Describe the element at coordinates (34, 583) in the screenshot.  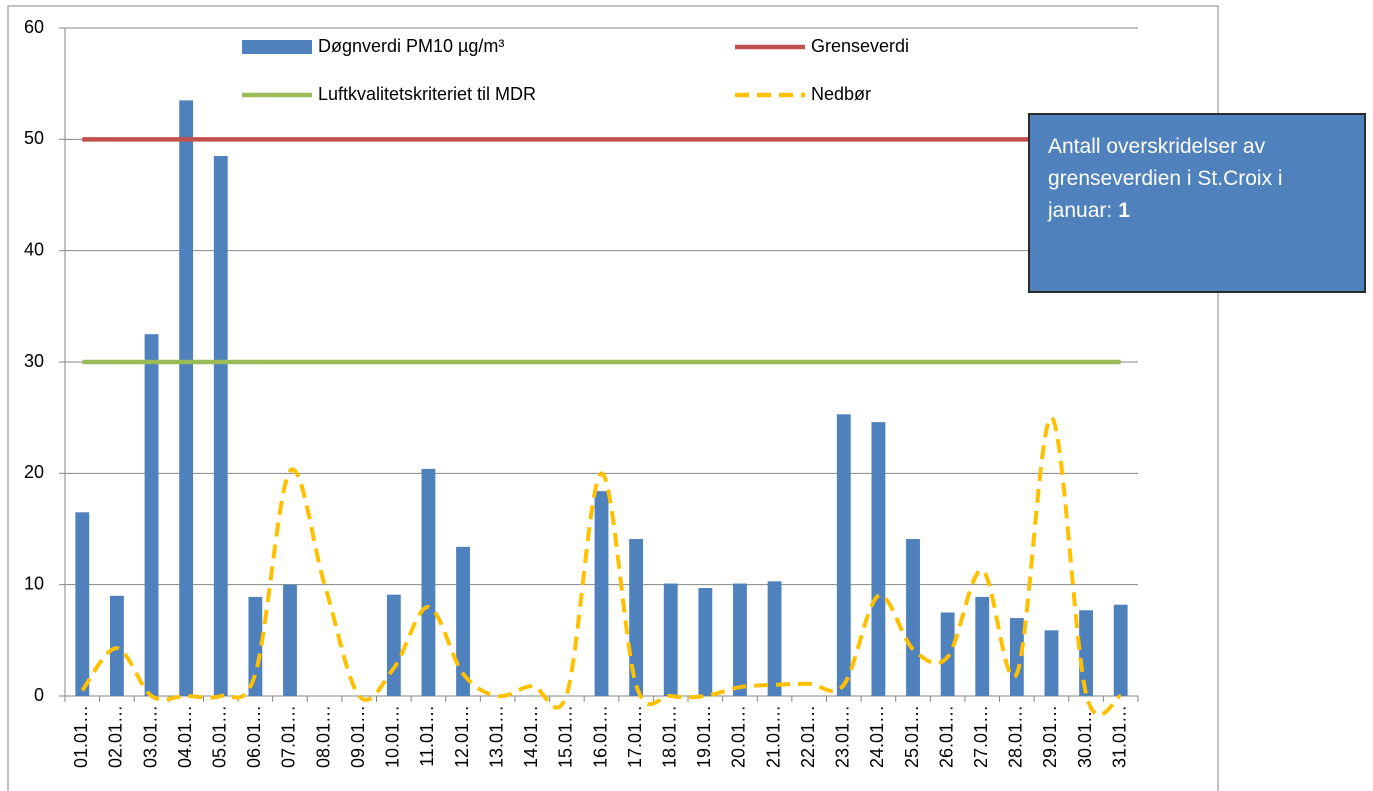
I see `y-tick-label: 10` at that location.